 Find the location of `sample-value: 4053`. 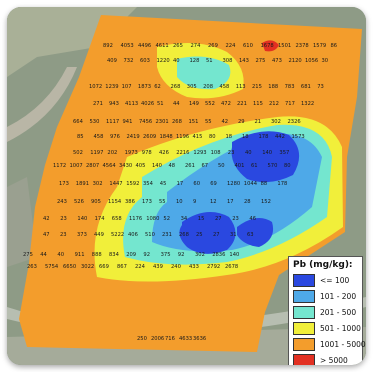

sample-value: 4053 is located at coordinates (127, 46).